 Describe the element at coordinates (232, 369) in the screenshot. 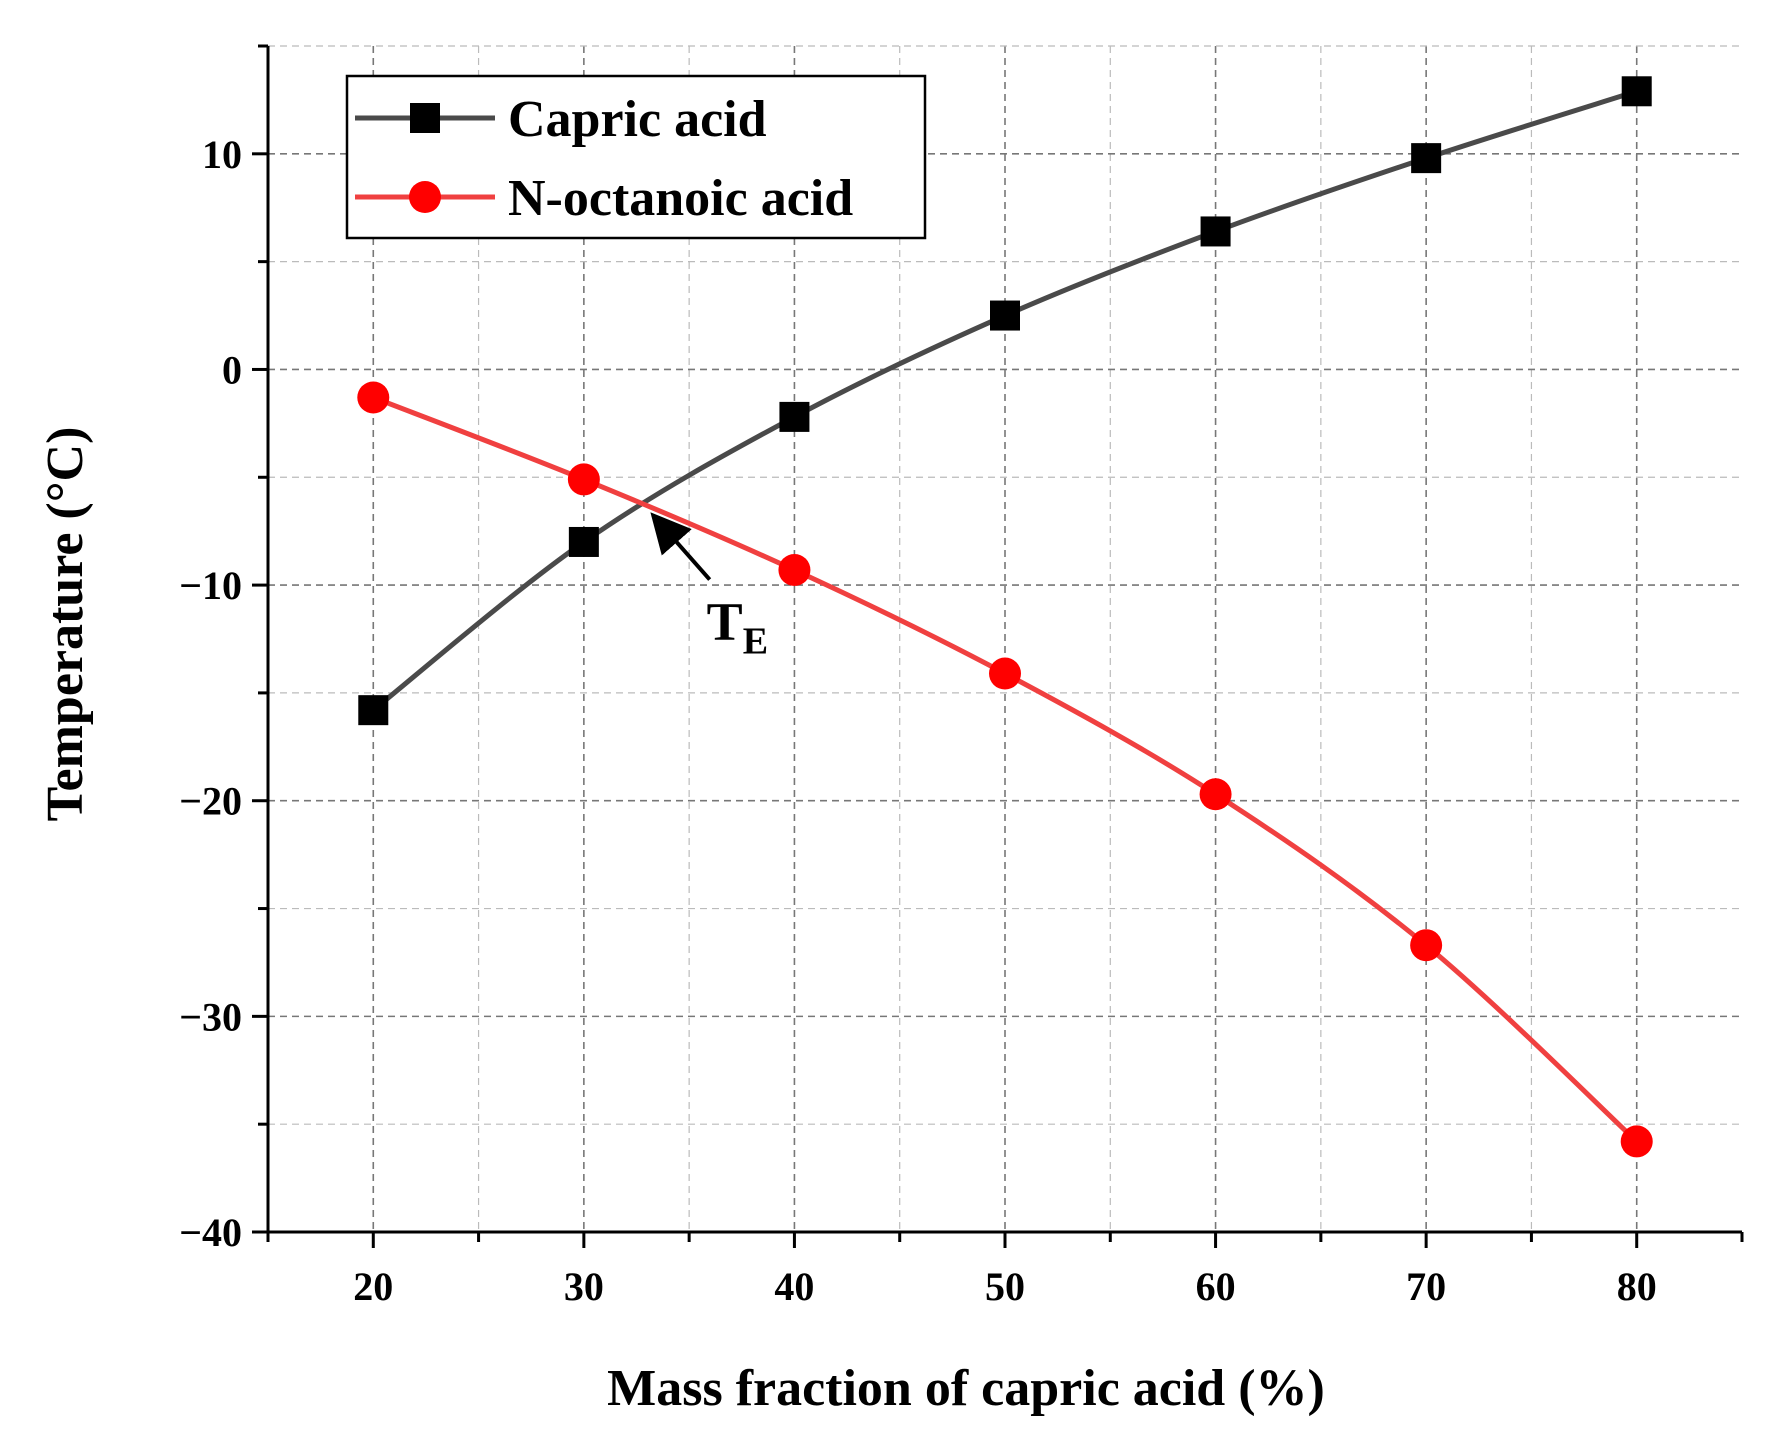

I see `y-tick-label: 0` at that location.